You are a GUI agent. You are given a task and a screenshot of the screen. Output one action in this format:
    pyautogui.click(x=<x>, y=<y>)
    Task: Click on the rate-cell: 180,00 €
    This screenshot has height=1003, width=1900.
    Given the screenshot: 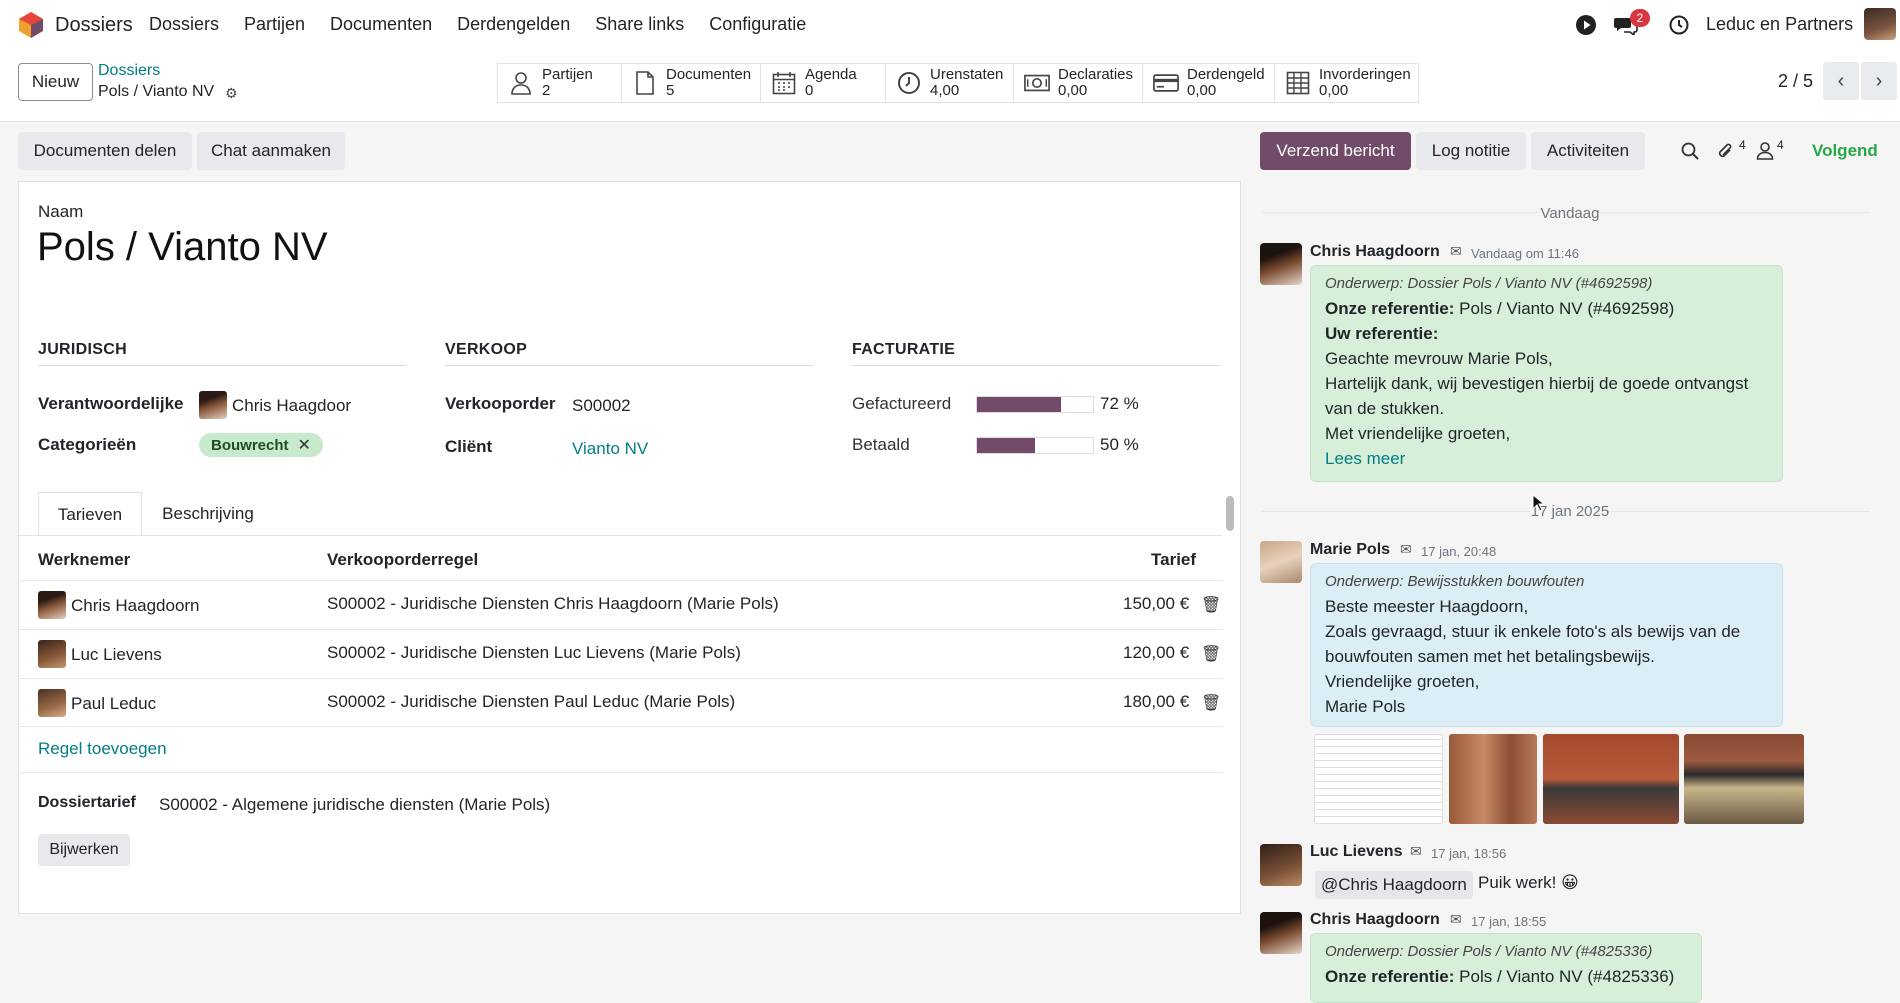 What is the action you would take?
    pyautogui.click(x=1156, y=701)
    